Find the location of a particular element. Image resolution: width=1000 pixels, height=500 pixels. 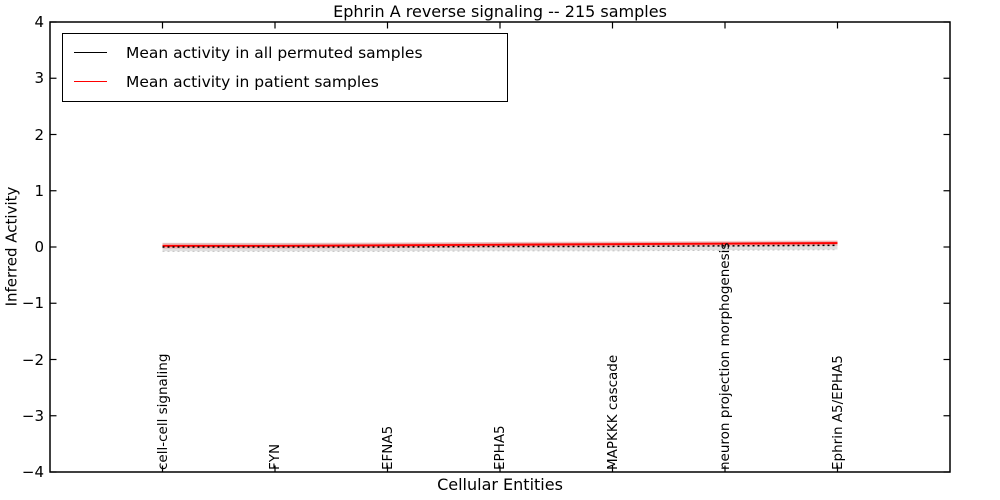

x-axis-tick-label: FYN is located at coordinates (275, 456).